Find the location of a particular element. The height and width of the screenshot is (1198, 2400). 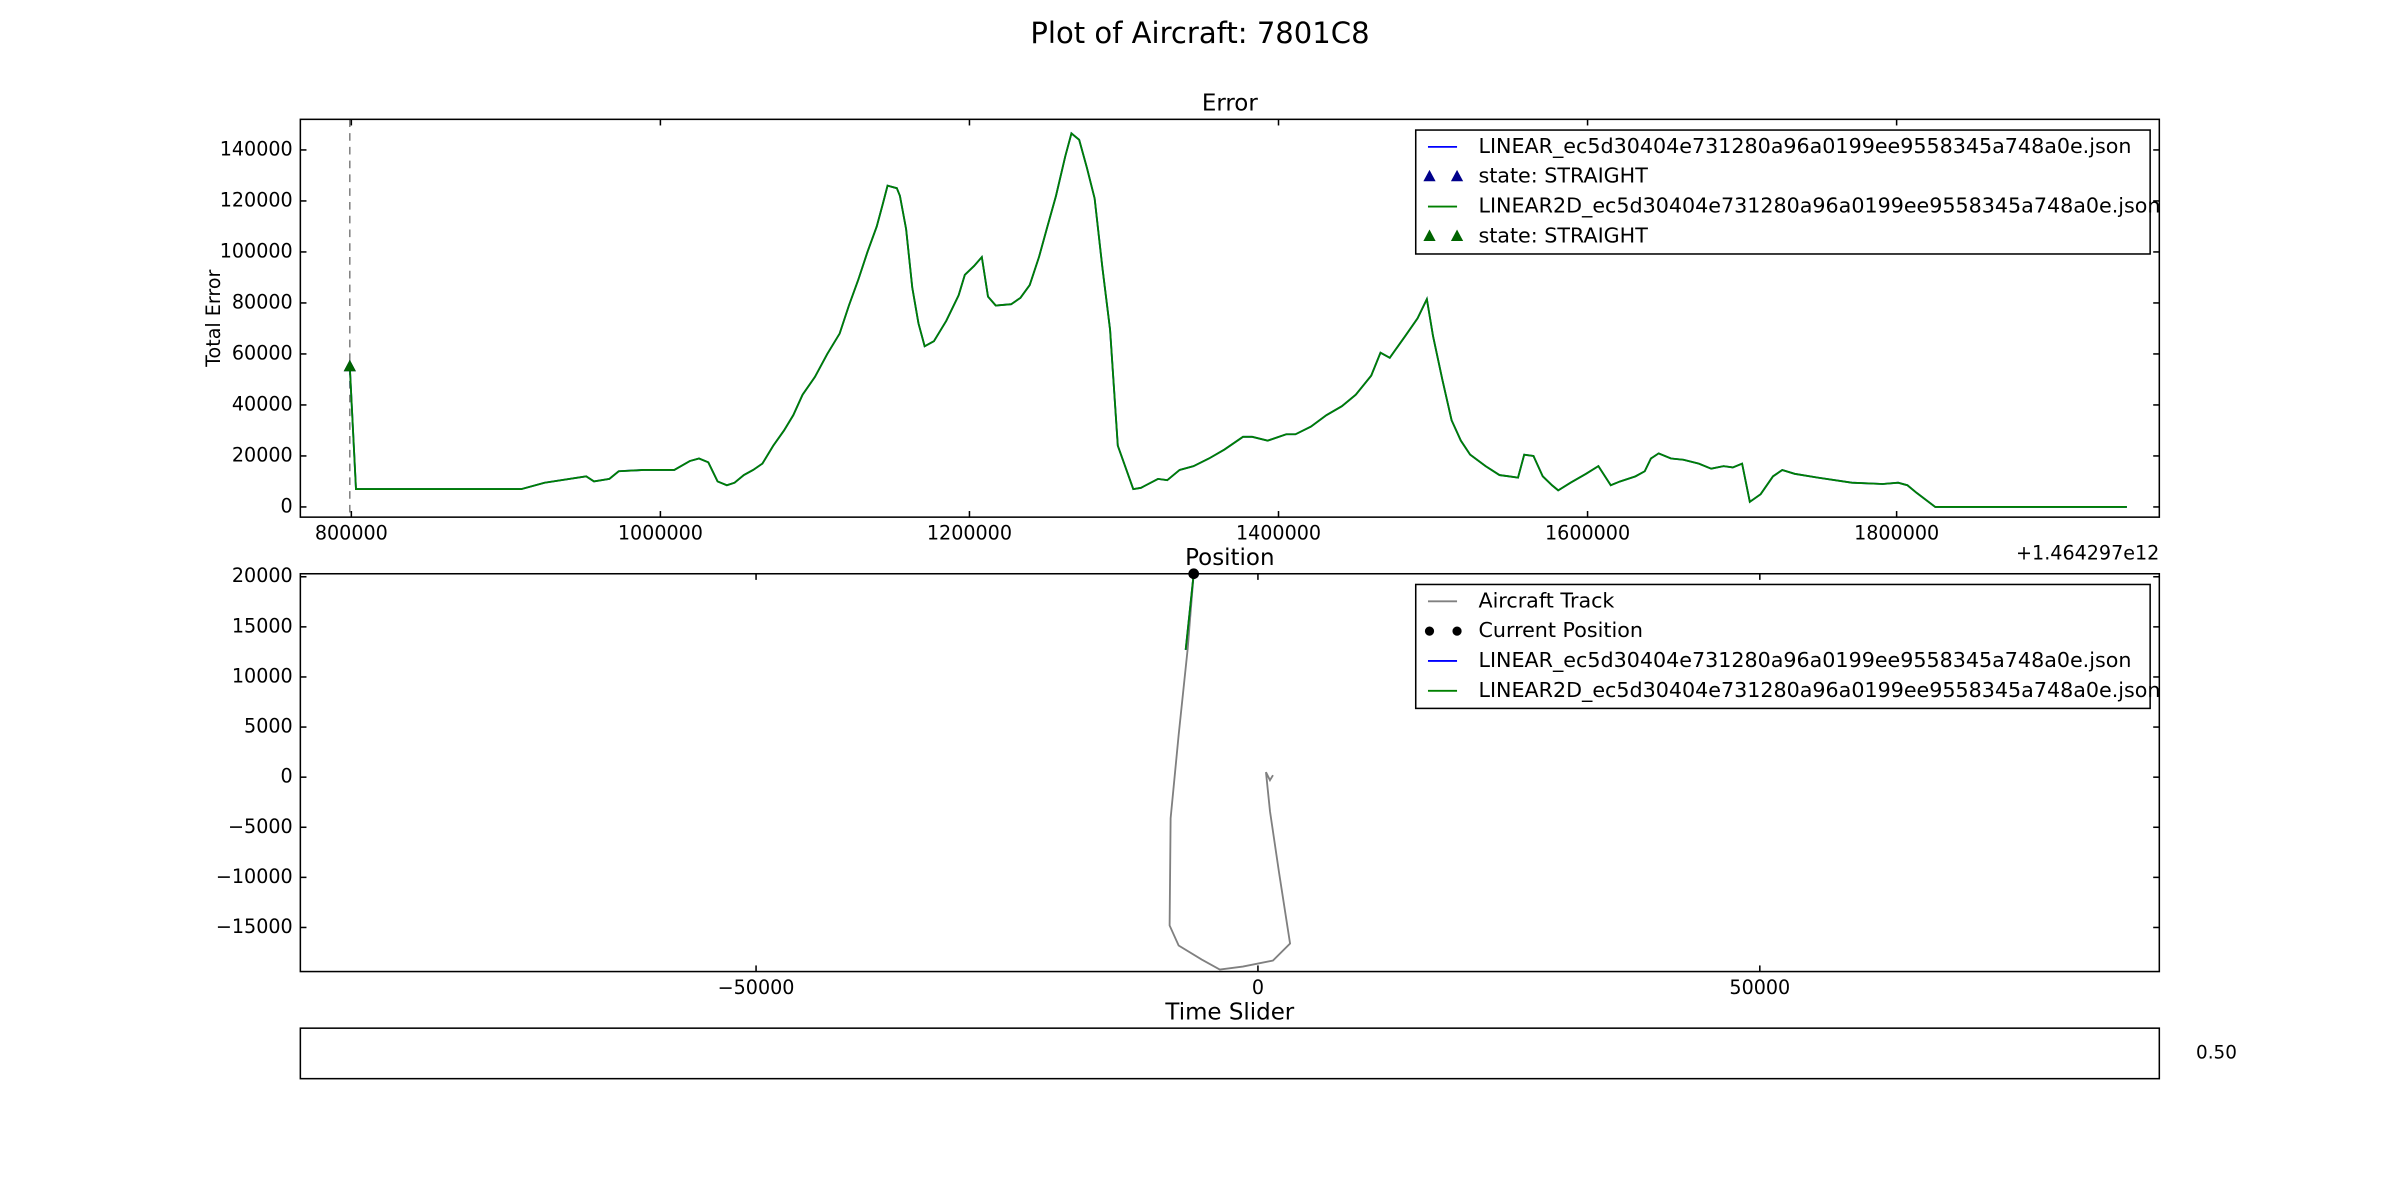

axes-title: Error is located at coordinates (1230, 104).